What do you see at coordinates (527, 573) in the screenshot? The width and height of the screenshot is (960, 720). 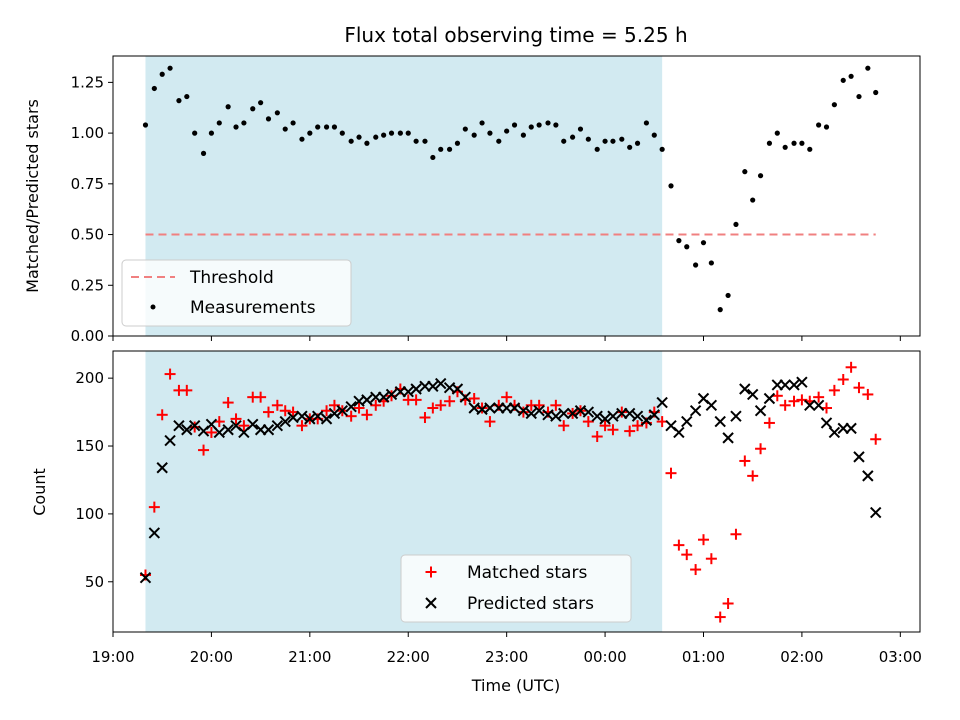 I see `legend-matched-label: Matched stars` at bounding box center [527, 573].